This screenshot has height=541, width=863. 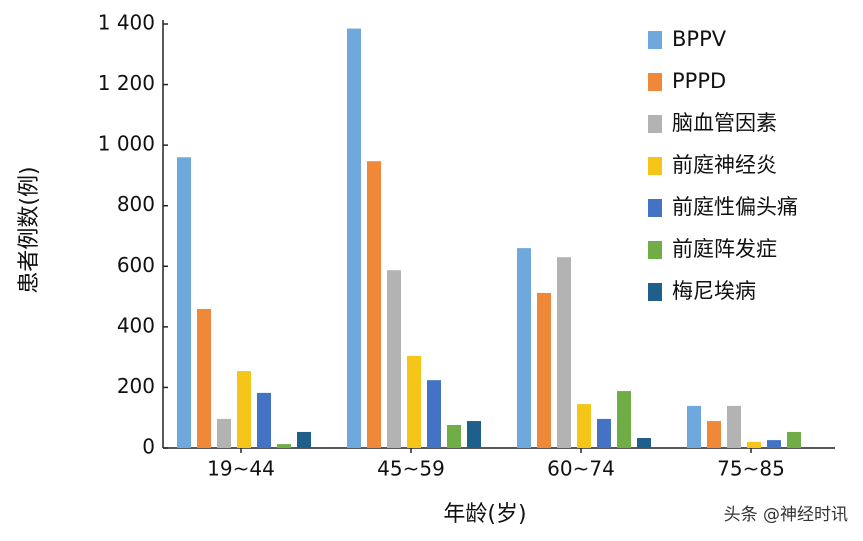 What do you see at coordinates (411, 469) in the screenshot?
I see `x-tick-label: 45~59` at bounding box center [411, 469].